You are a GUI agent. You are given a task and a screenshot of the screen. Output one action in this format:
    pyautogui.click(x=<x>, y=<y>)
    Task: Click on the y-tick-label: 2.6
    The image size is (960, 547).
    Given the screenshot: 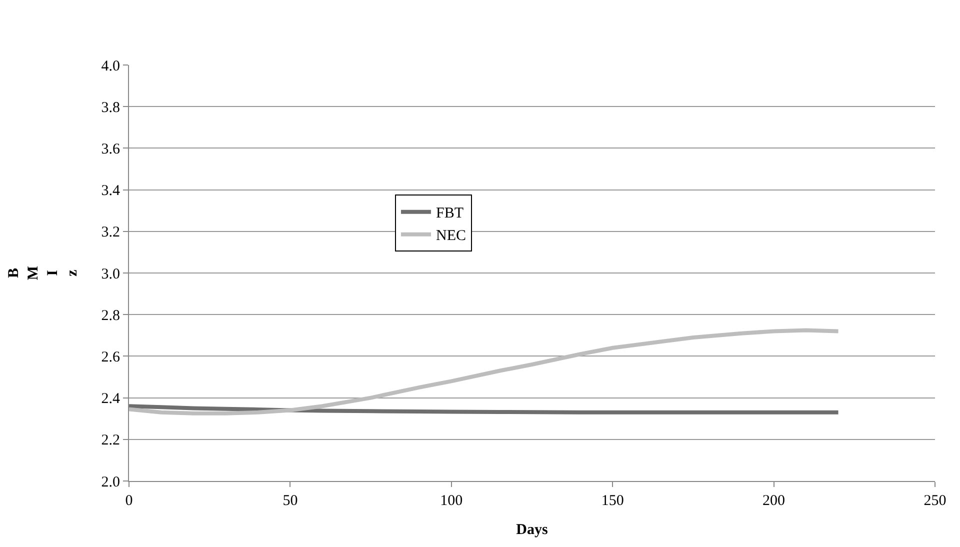 What is the action you would take?
    pyautogui.click(x=110, y=357)
    